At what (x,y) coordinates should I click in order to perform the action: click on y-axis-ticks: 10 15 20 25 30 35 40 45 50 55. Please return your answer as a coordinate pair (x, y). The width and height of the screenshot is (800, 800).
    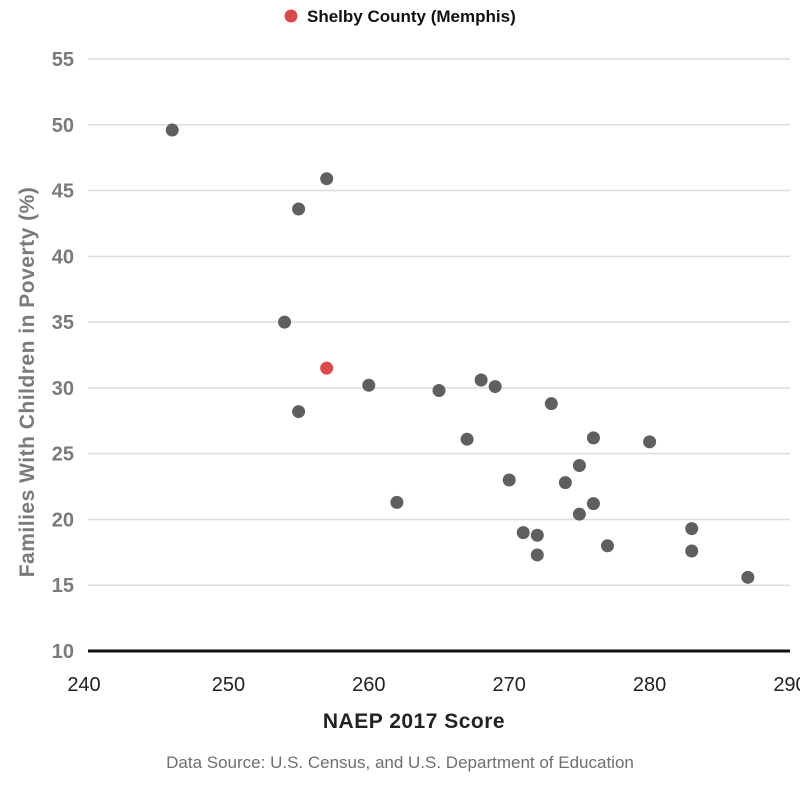
    Looking at the image, I should click on (63, 356).